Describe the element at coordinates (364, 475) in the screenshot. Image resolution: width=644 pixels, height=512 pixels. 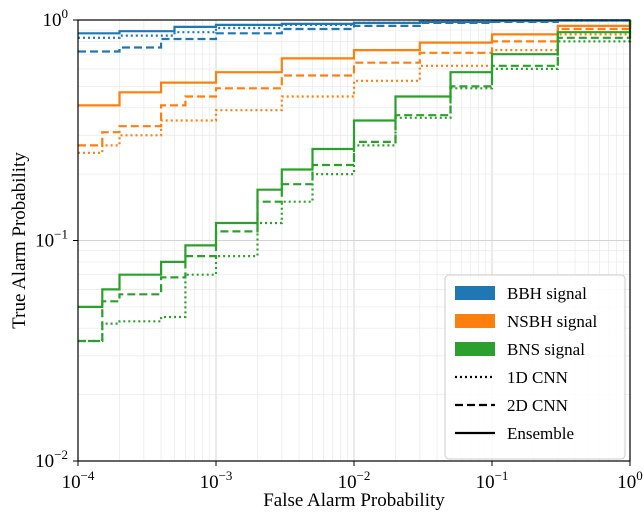
I see `x-tick-label-exponent: −2` at that location.